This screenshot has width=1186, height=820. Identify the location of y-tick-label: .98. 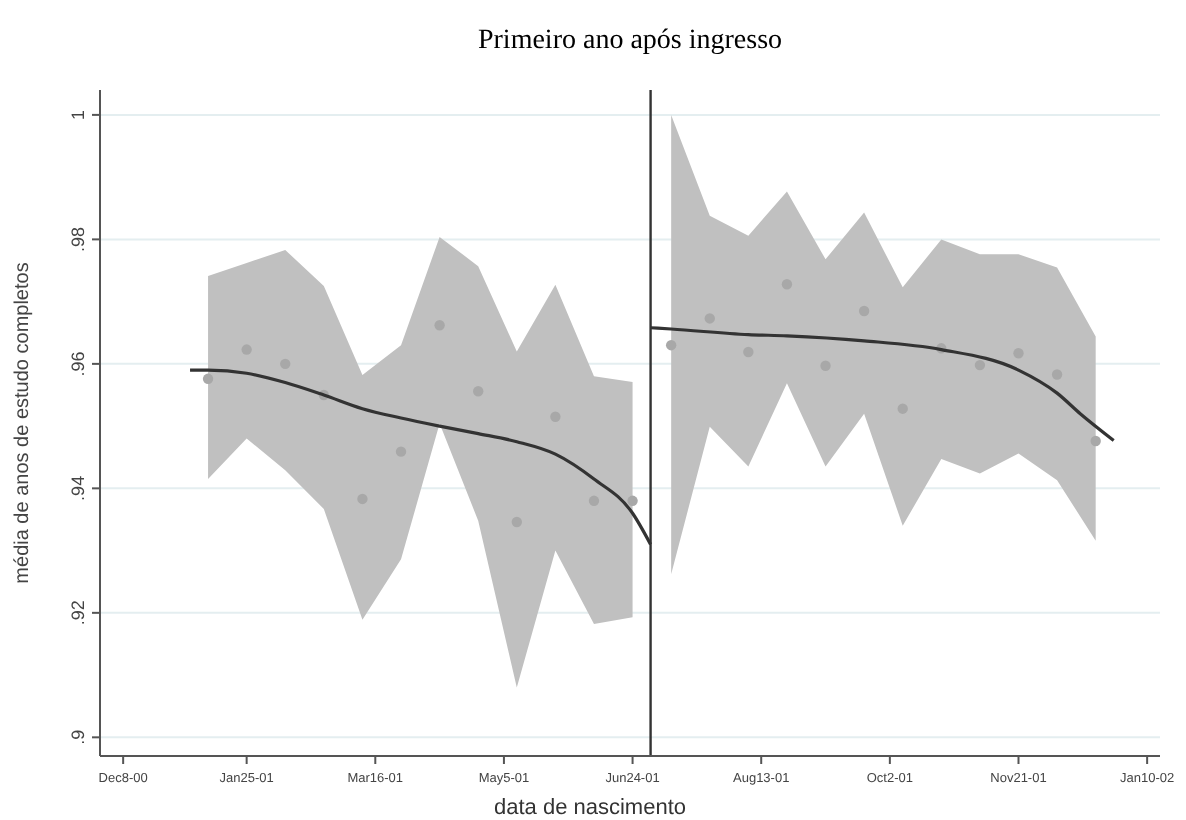
(78, 239).